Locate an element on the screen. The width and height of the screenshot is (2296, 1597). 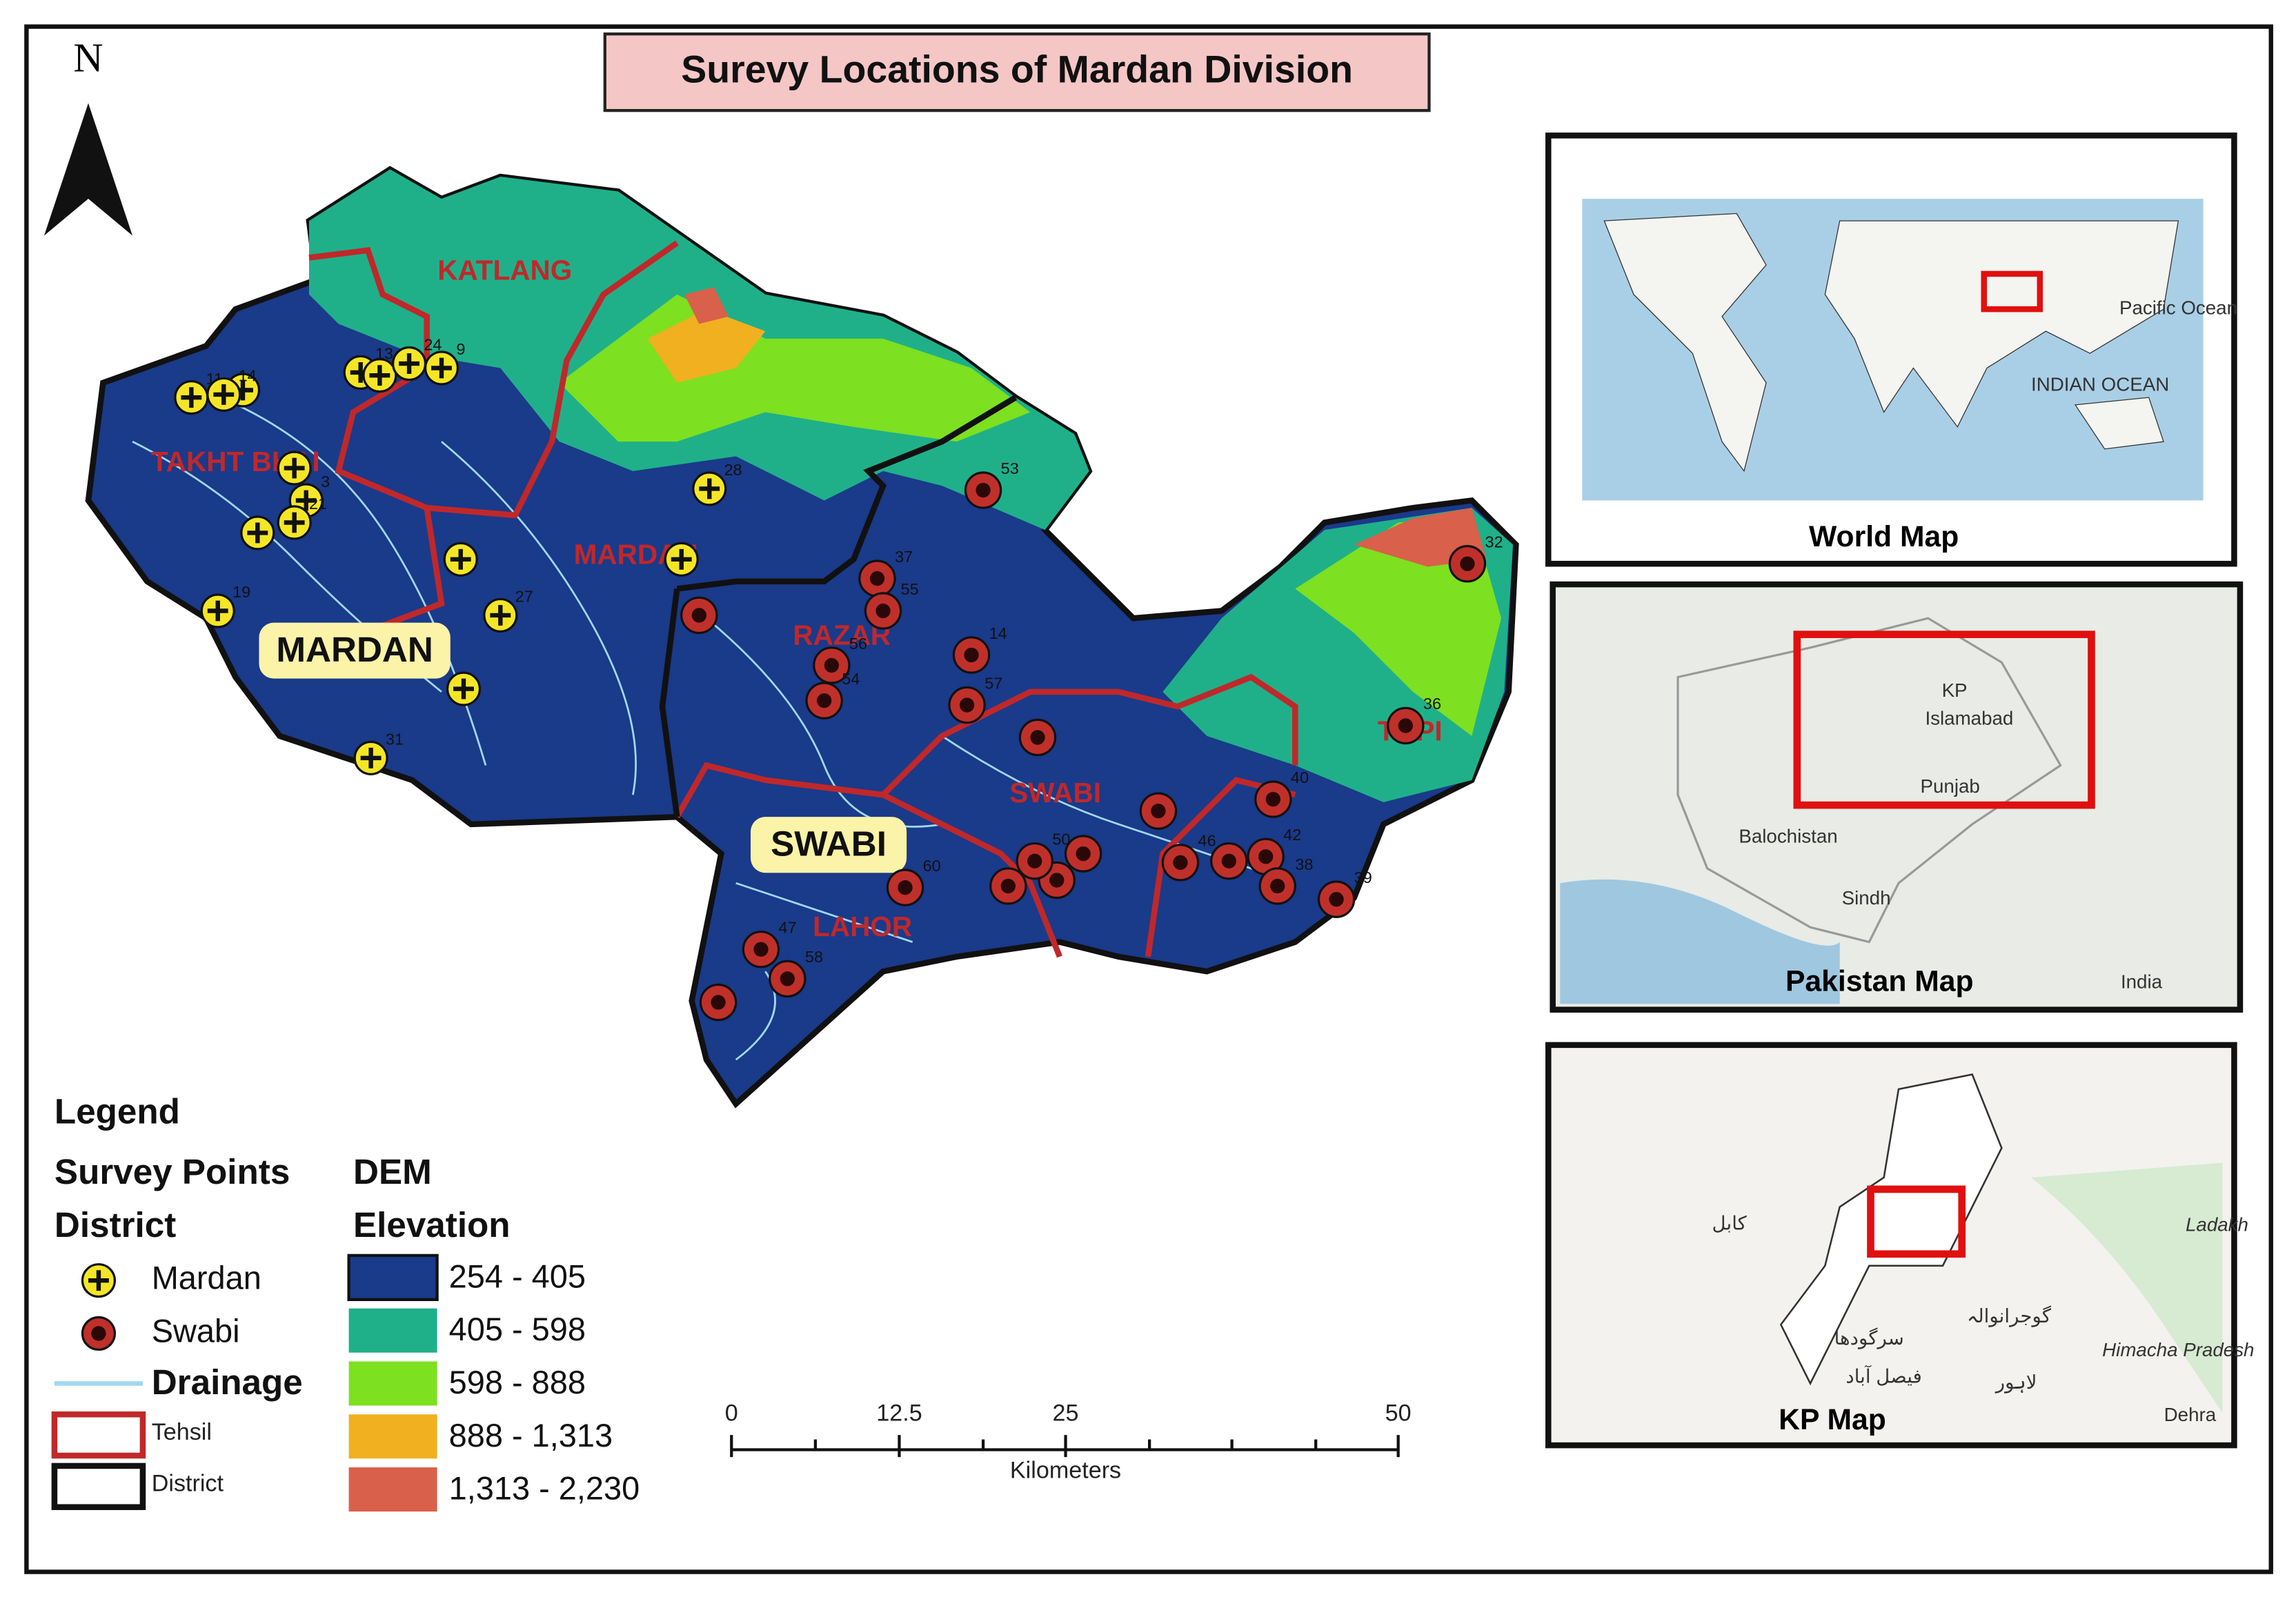
inset-title: Pakistan Map is located at coordinates (1879, 981).